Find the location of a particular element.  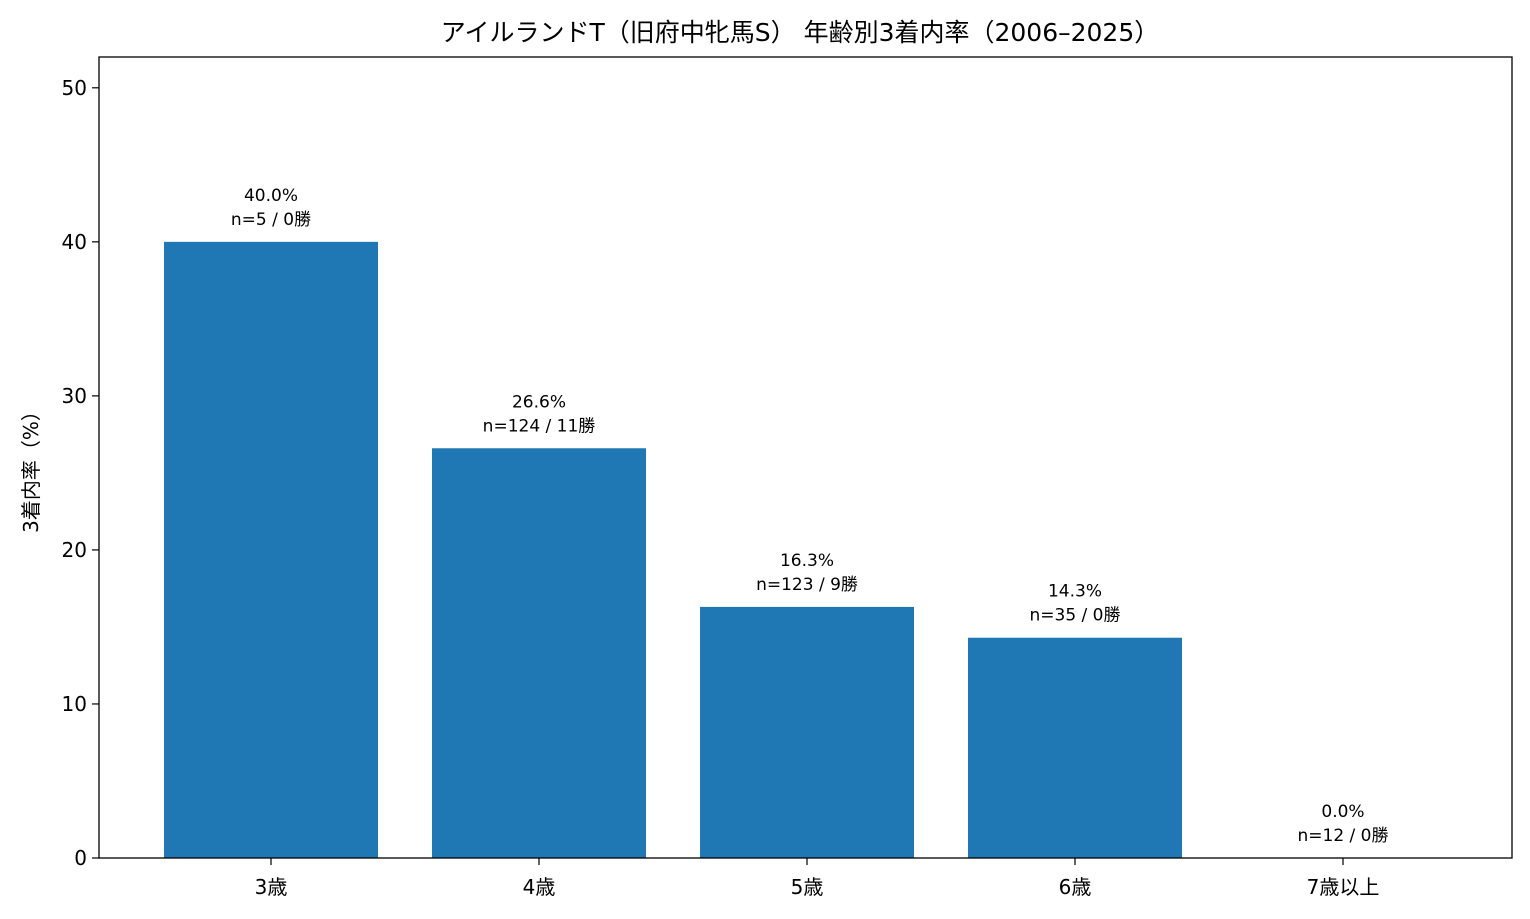

bar-count-label: n=35 / 0勝 is located at coordinates (1074, 616).